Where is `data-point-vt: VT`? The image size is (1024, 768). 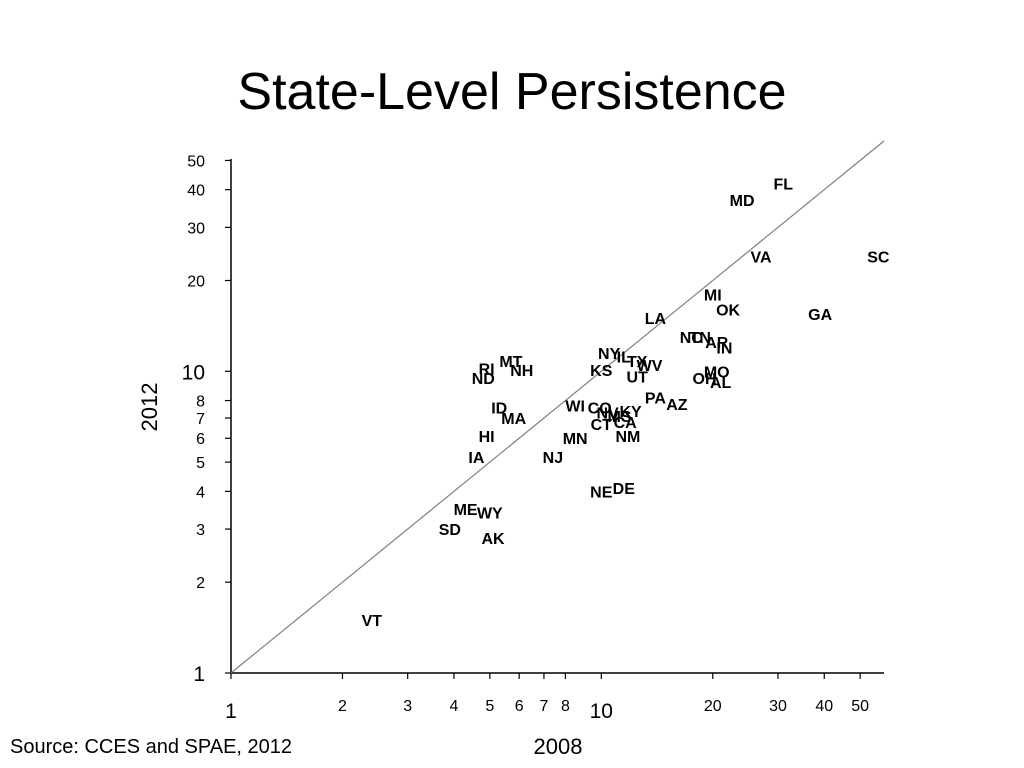 data-point-vt: VT is located at coordinates (372, 621).